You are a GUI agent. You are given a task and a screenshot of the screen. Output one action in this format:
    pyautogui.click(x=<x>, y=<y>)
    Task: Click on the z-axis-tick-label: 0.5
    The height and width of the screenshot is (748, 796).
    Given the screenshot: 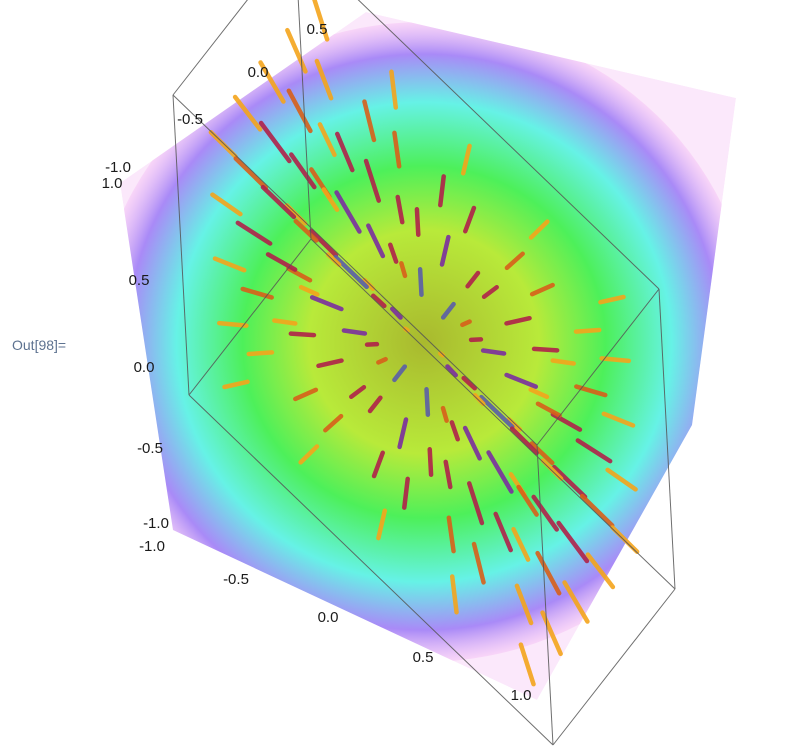 What is the action you would take?
    pyautogui.click(x=139, y=280)
    